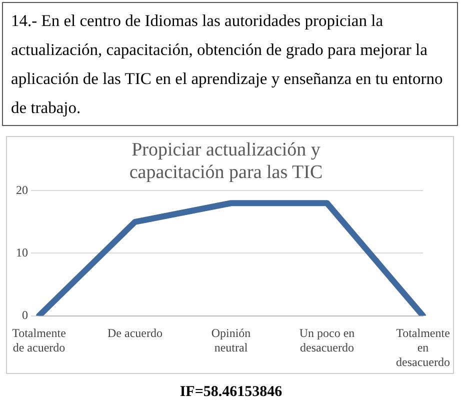 The image size is (462, 408). What do you see at coordinates (22, 189) in the screenshot?
I see `y-tick-label: 20` at bounding box center [22, 189].